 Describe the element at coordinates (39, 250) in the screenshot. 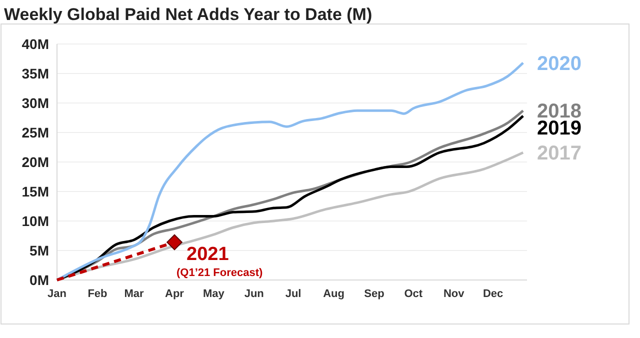

I see `y-tick-label: 5M` at that location.